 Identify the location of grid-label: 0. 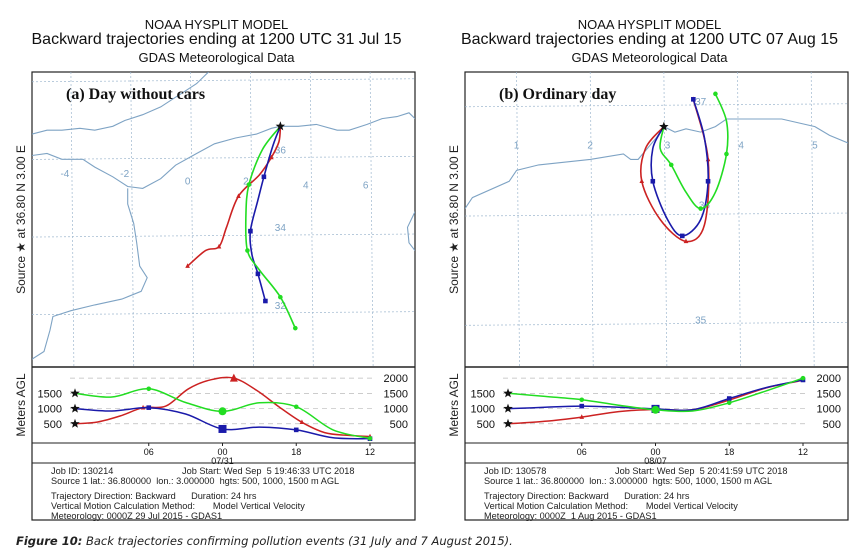
(188, 182).